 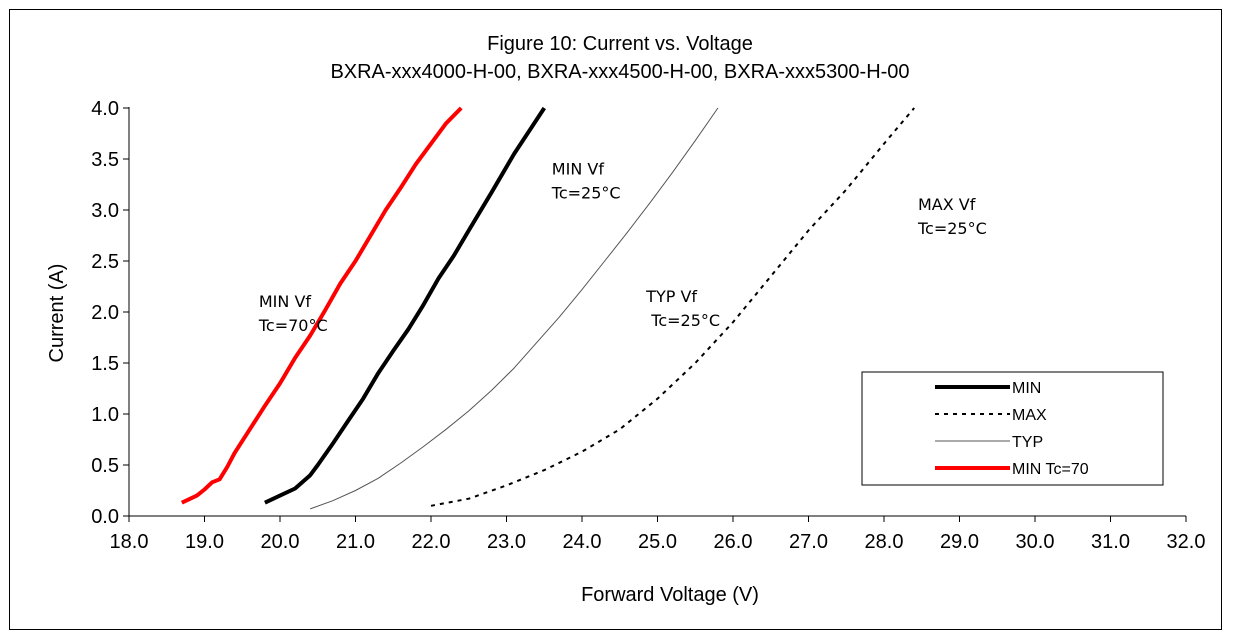 What do you see at coordinates (355, 542) in the screenshot?
I see `x-tick-label: 21.0` at bounding box center [355, 542].